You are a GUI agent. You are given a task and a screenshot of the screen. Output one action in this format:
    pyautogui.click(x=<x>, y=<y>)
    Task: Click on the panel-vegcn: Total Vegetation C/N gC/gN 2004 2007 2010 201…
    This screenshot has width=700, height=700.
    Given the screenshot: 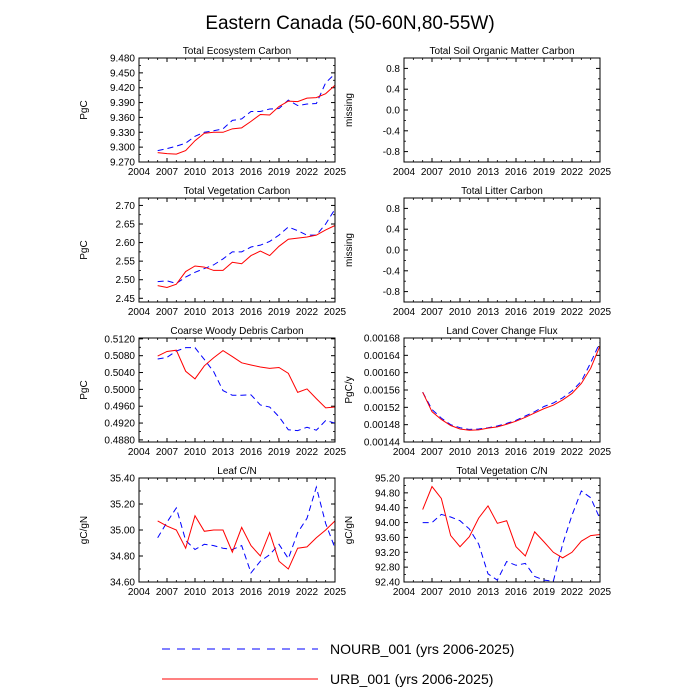 What is the action you would take?
    pyautogui.click(x=478, y=532)
    